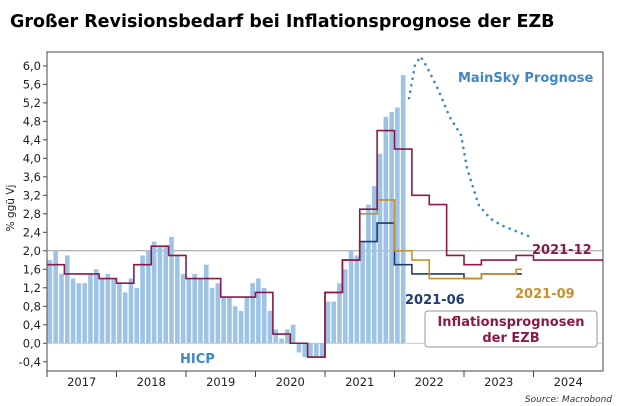  What do you see at coordinates (510, 338) in the screenshot?
I see `legend-box-line2: der EZB` at bounding box center [510, 338].